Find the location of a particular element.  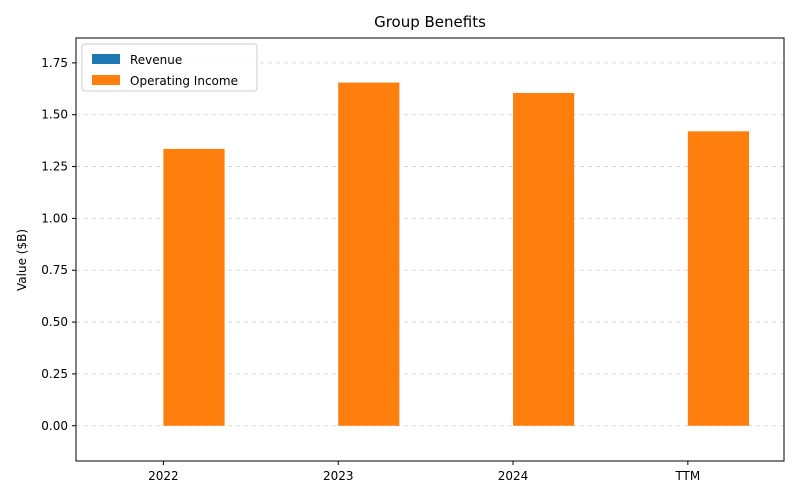

y-tick-label: 0.75 is located at coordinates (54, 270).